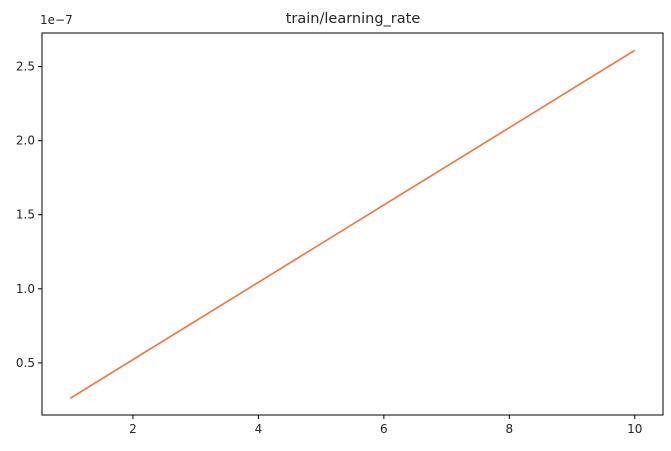 The image size is (671, 451). Describe the element at coordinates (25, 141) in the screenshot. I see `y-tick-label: 2.0` at that location.